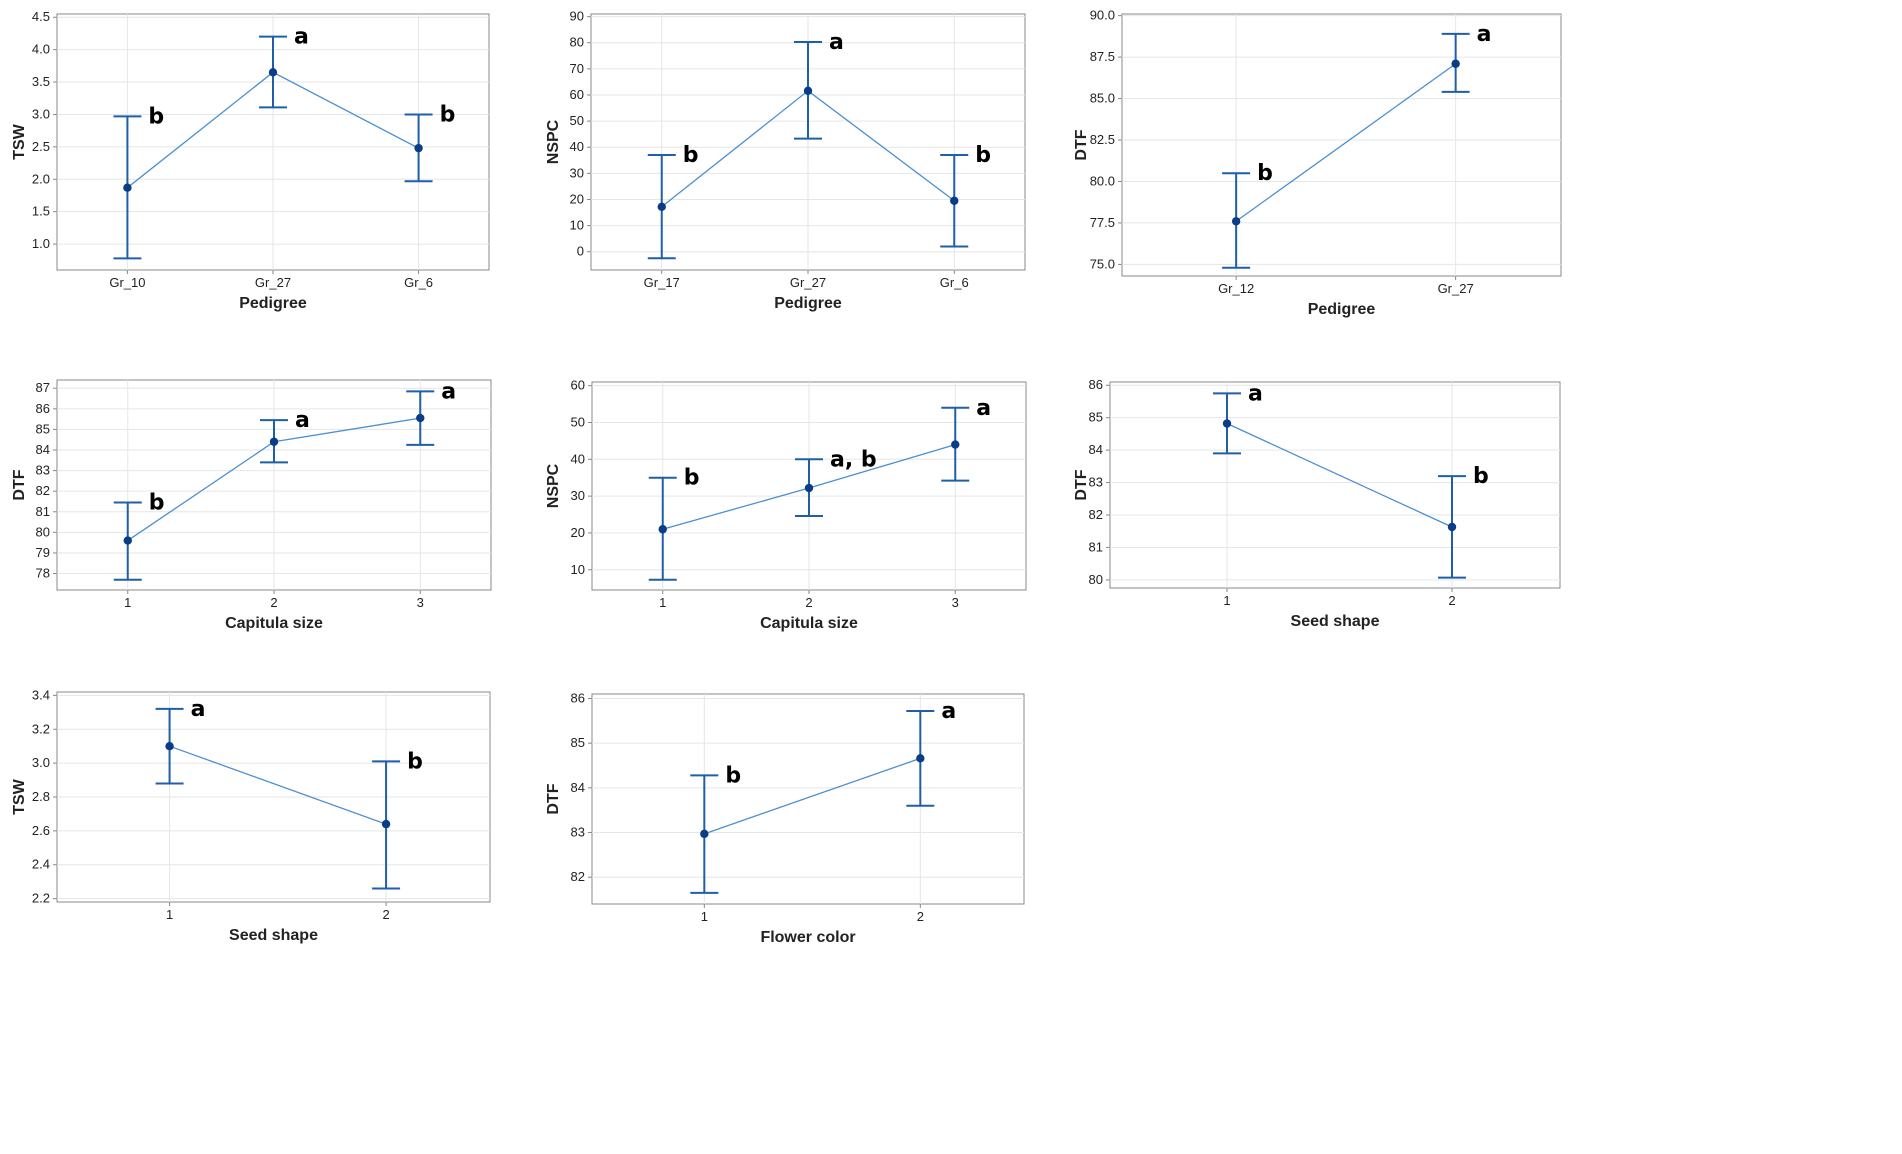 This screenshot has width=1902, height=1154. What do you see at coordinates (41, 211) in the screenshot?
I see `y-tick-label: 1.5` at bounding box center [41, 211].